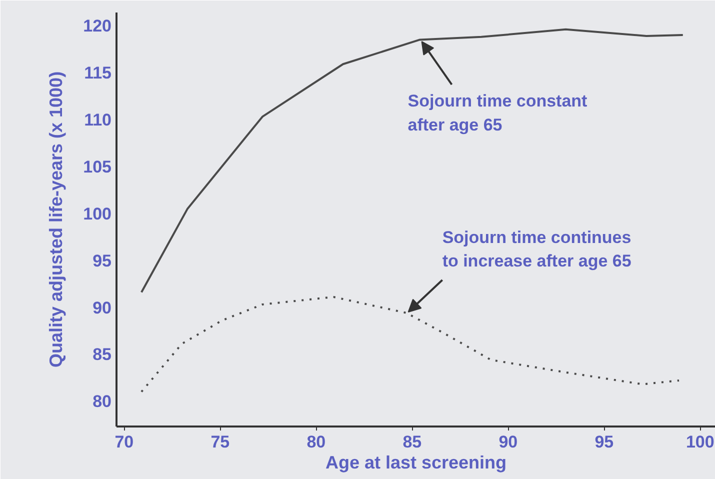 This screenshot has height=479, width=715. I want to click on x-tick-label: 80, so click(316, 442).